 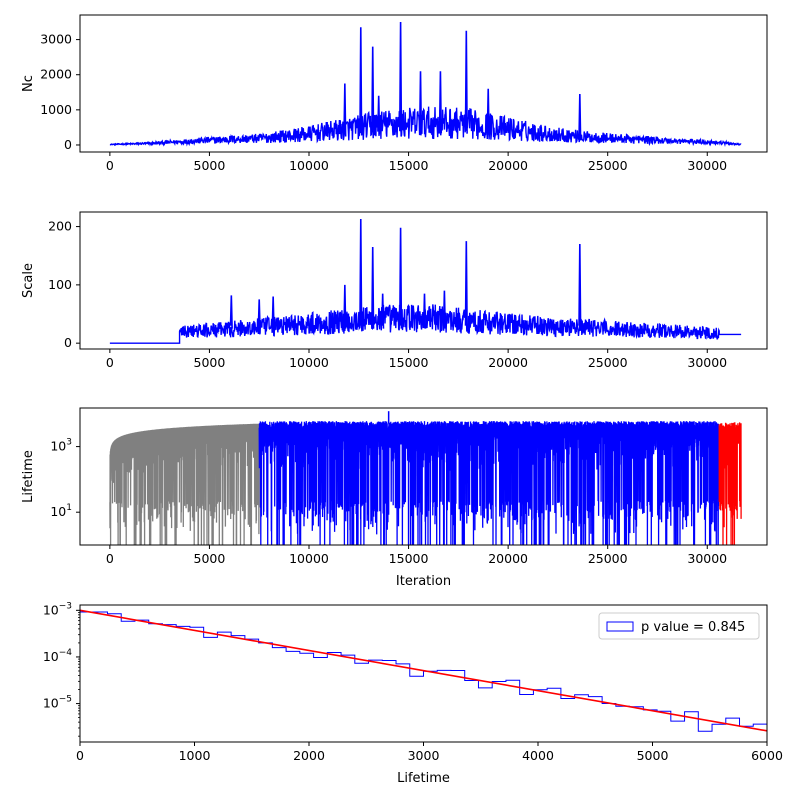 What do you see at coordinates (195, 755) in the screenshot?
I see `hist-xtick-label: 1000` at bounding box center [195, 755].